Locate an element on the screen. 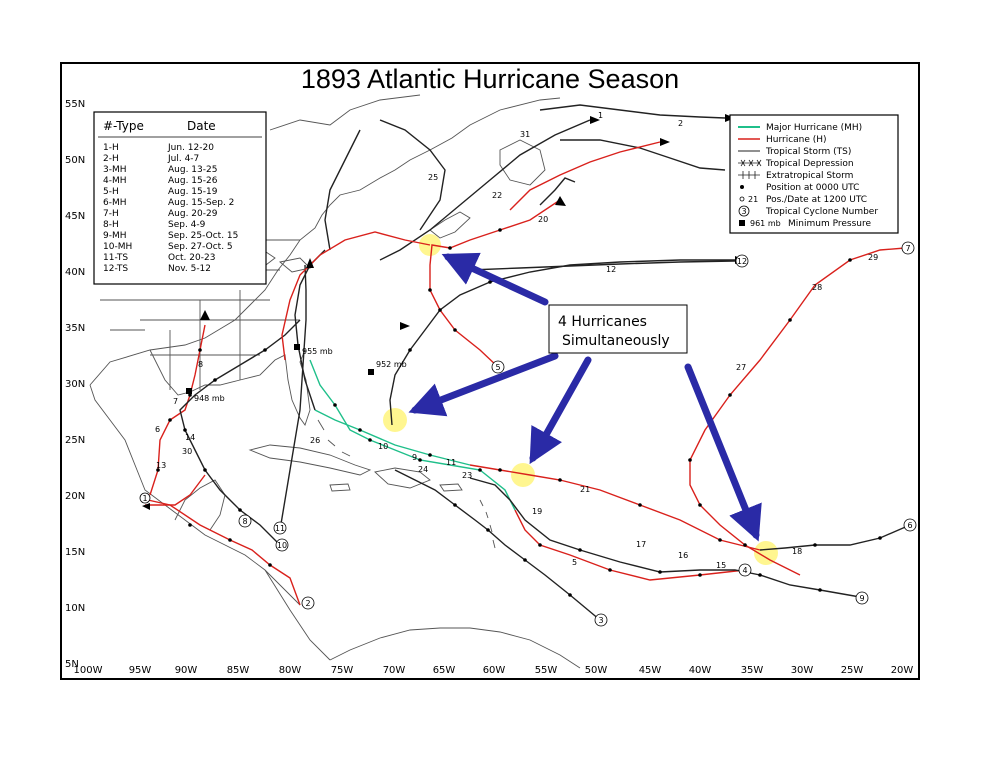 The width and height of the screenshot is (990, 765). lon-label: 50W is located at coordinates (596, 670).